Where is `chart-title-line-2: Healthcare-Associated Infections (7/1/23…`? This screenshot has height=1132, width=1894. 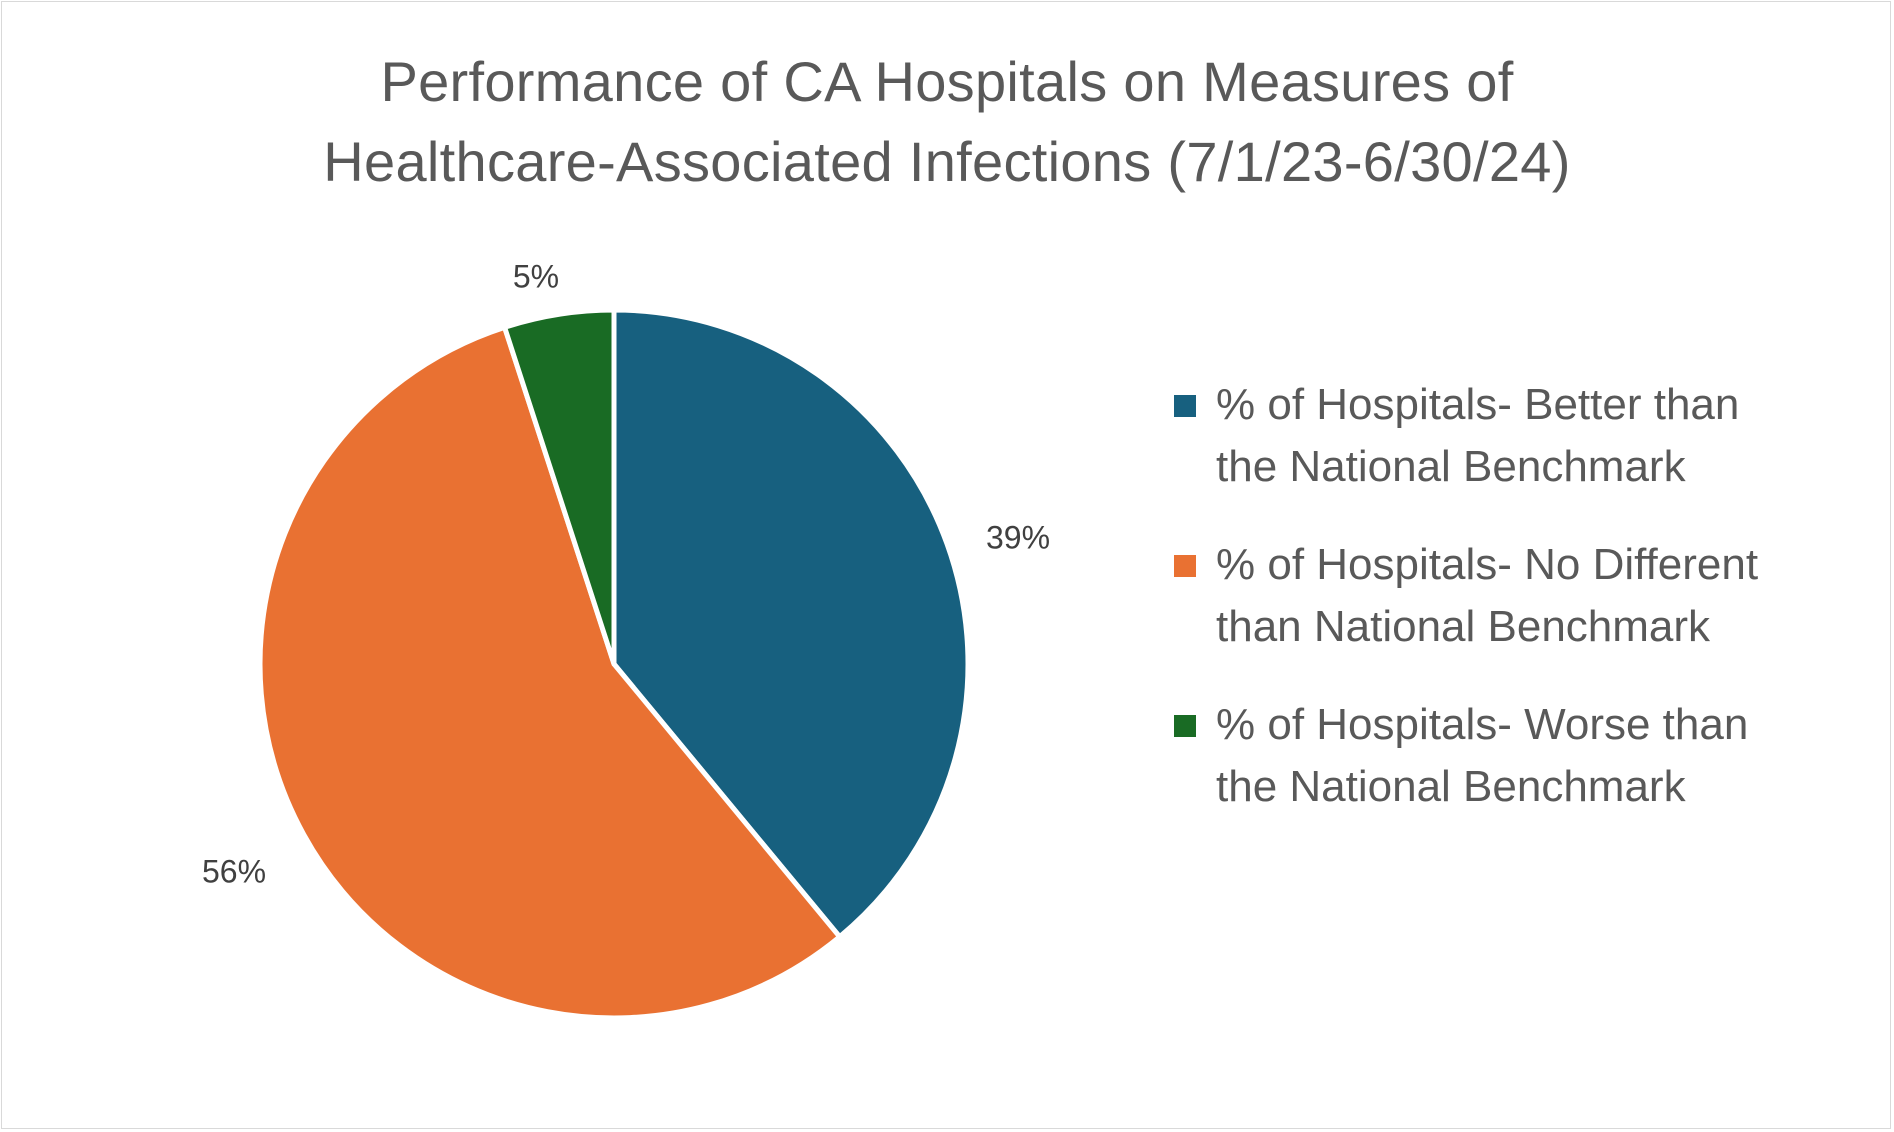 chart-title-line-2: Healthcare-Associated Infections (7/1/23… is located at coordinates (947, 161).